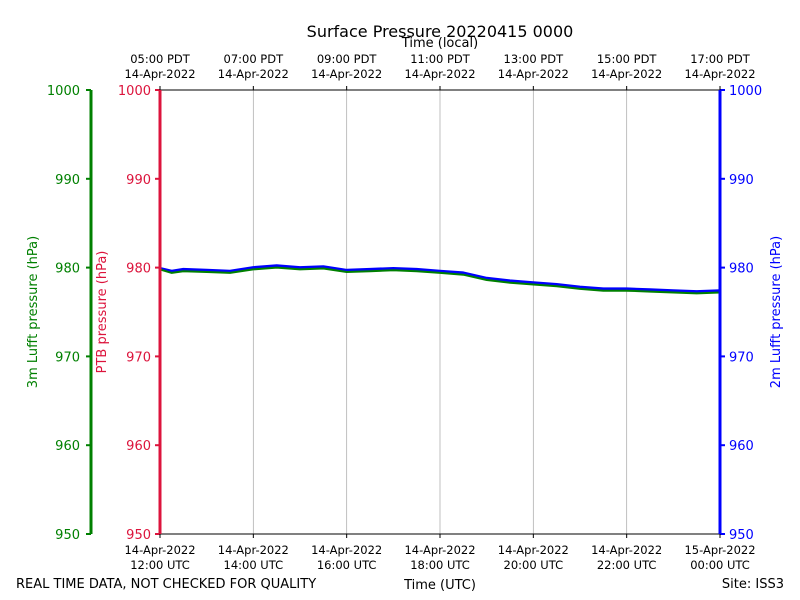  Describe the element at coordinates (720, 59) in the screenshot. I see `xtick-label-top-time: 17:00 PDT` at that location.